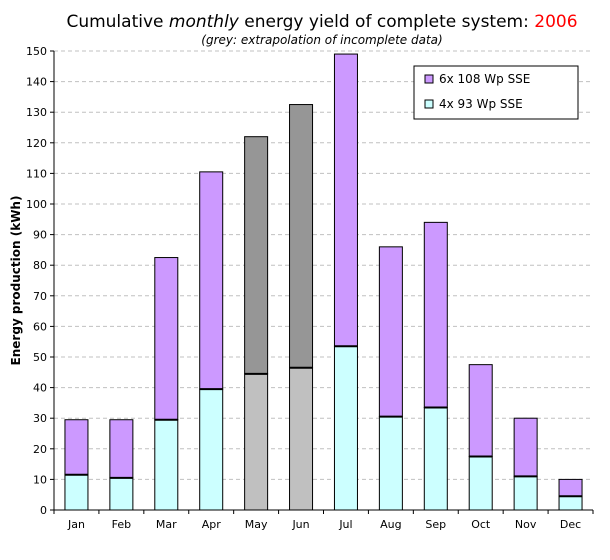 The image size is (610, 560). Describe the element at coordinates (16, 281) in the screenshot. I see `y-axis-label: Energy production (kWh)` at that location.